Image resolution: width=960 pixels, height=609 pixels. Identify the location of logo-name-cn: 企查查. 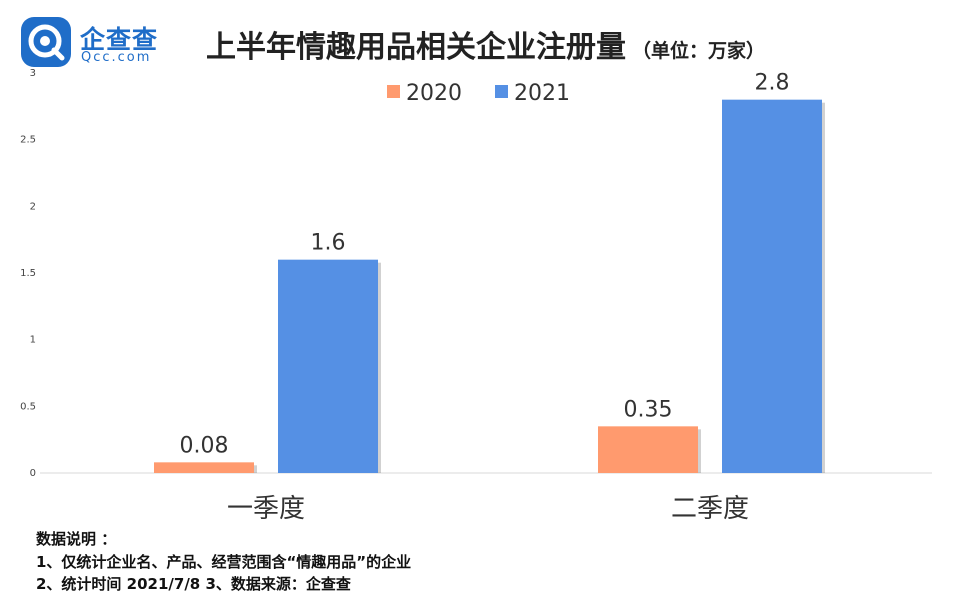
(119, 39).